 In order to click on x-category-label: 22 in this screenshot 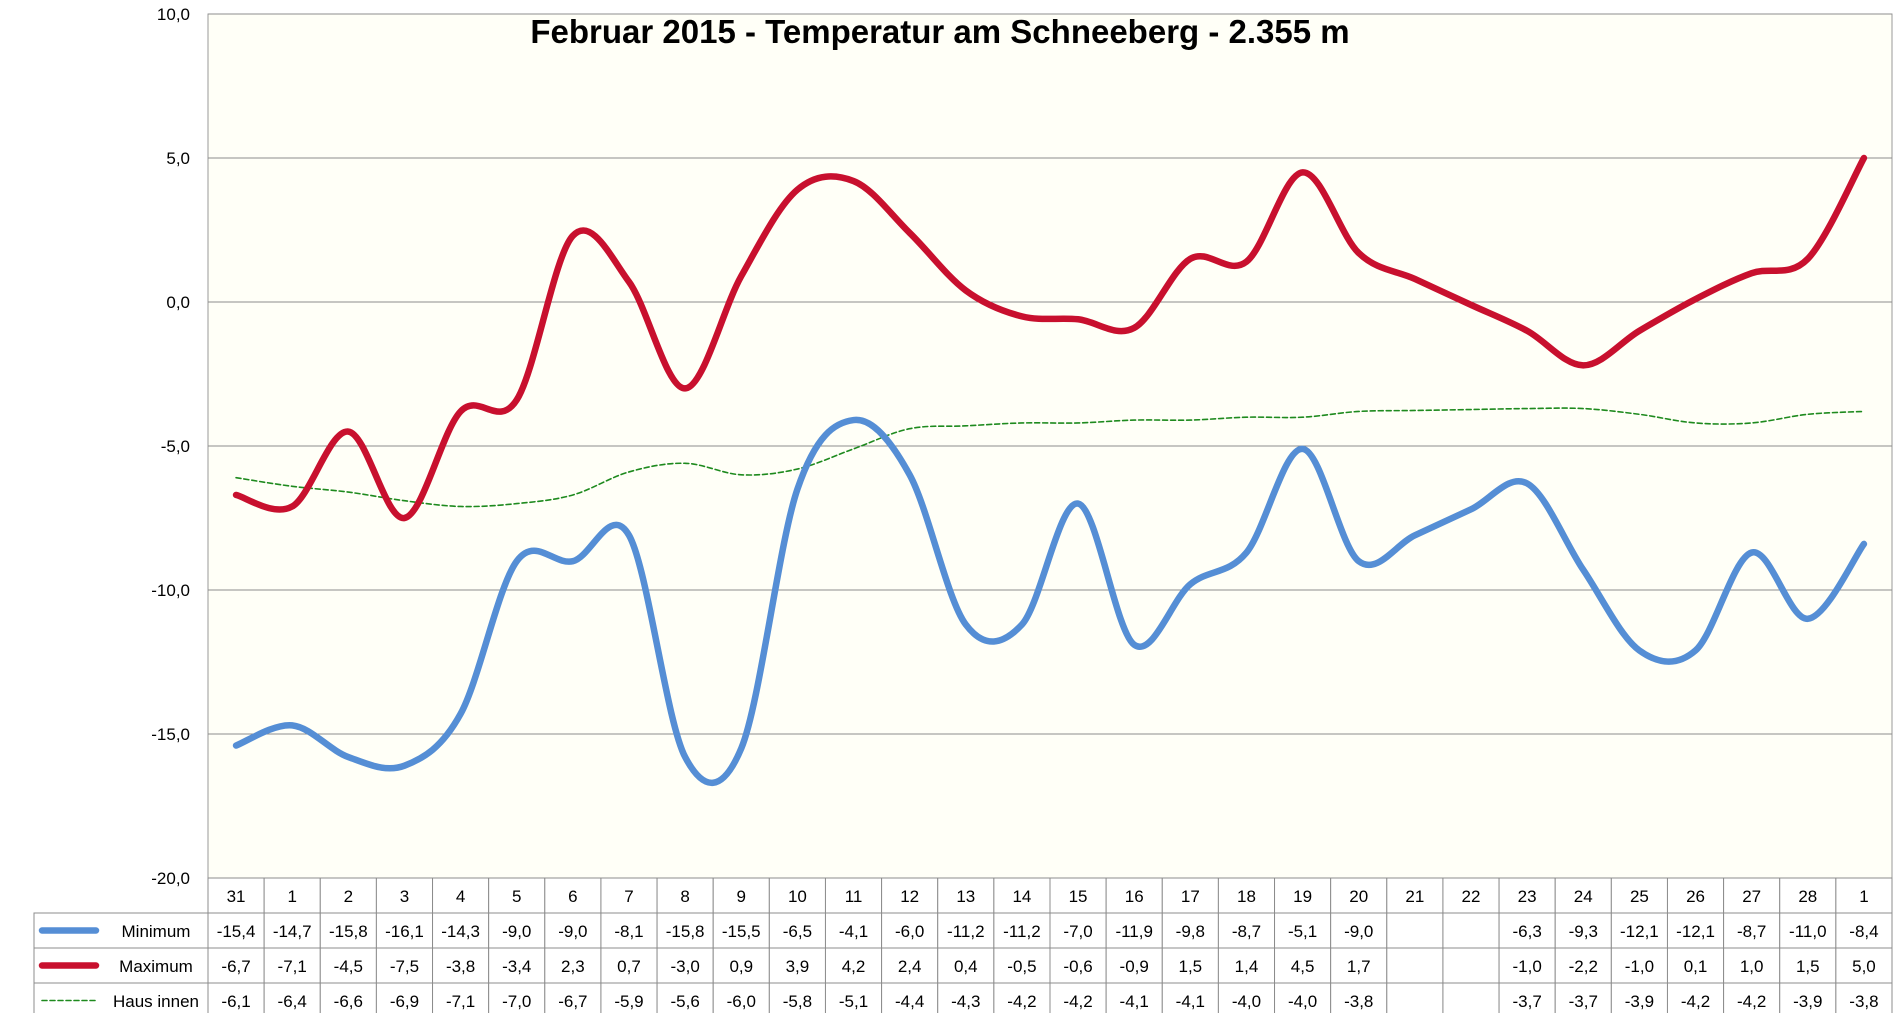, I will do `click(1471, 896)`.